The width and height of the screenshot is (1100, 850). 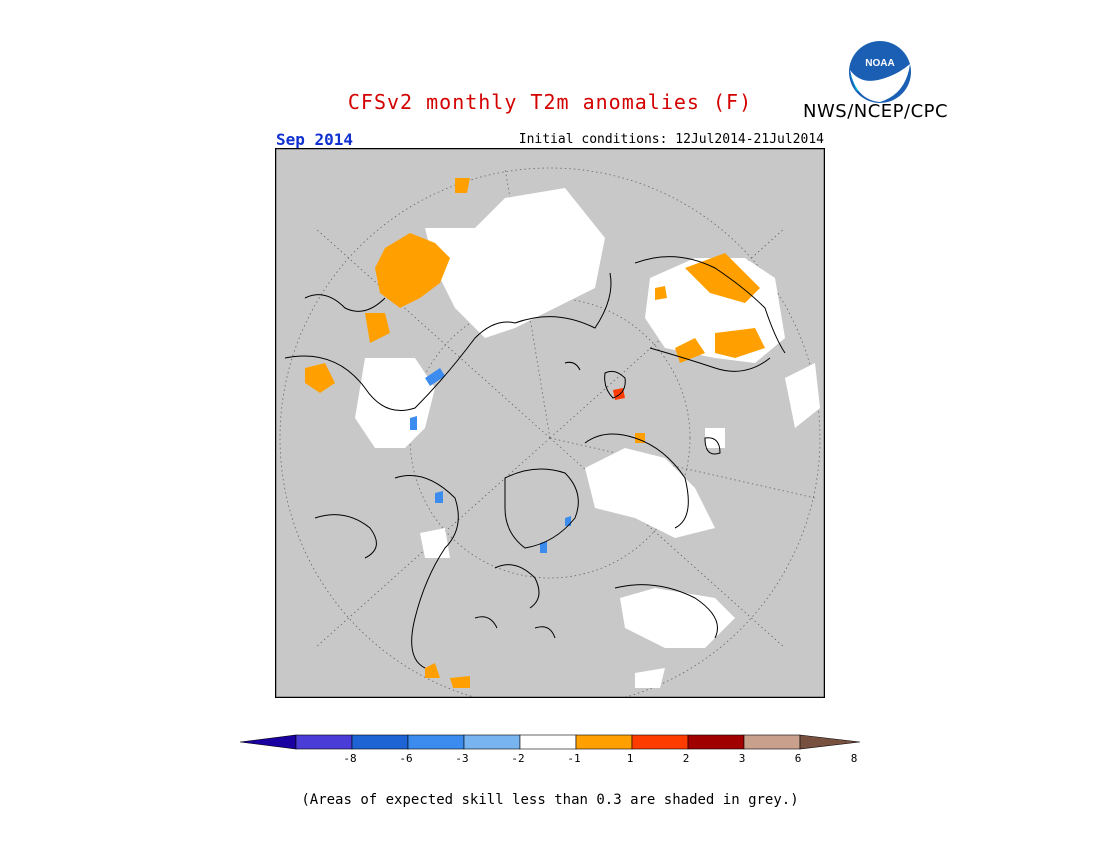 I want to click on forecast-month: Sep 2014, so click(x=315, y=139).